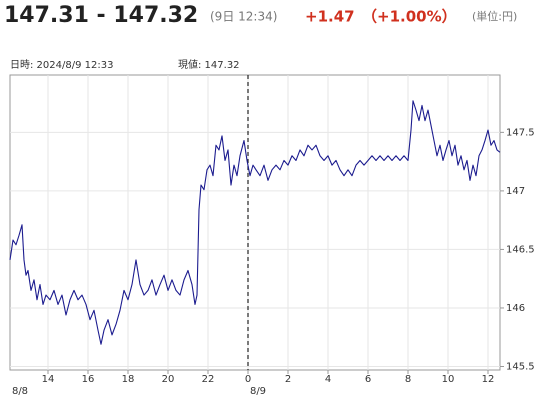 Image resolution: width=538 pixels, height=404 pixels. Describe the element at coordinates (209, 64) in the screenshot. I see `current: 現値: 147.32` at that location.